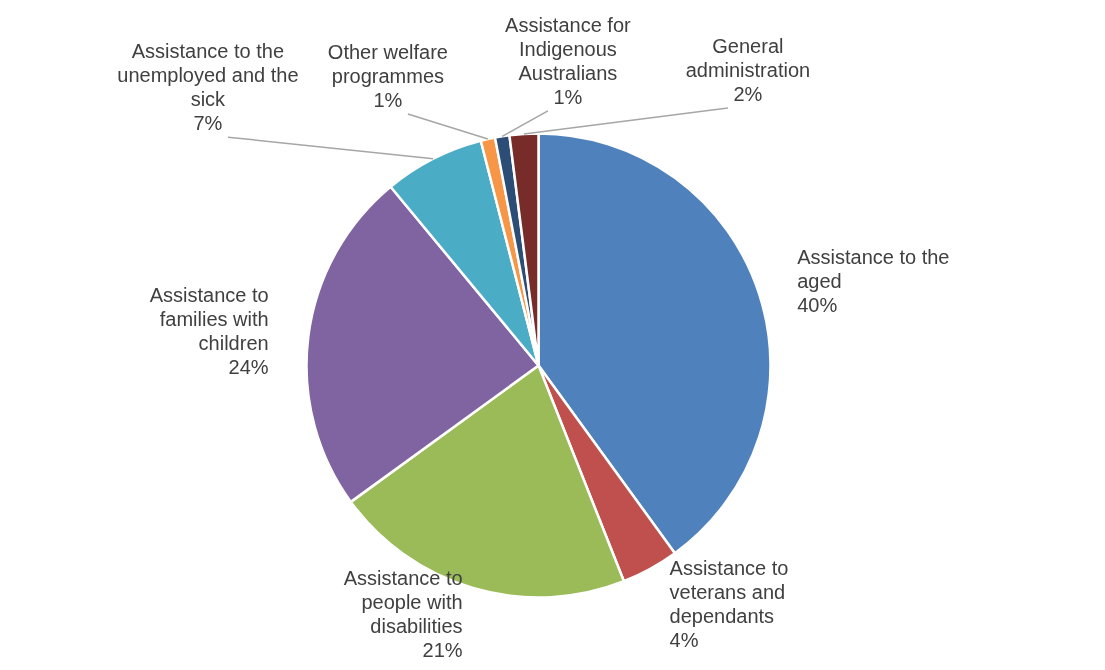 Image resolution: width=1105 pixels, height=670 pixels. What do you see at coordinates (873, 269) in the screenshot?
I see `slice-label: Assistance to the aged` at bounding box center [873, 269].